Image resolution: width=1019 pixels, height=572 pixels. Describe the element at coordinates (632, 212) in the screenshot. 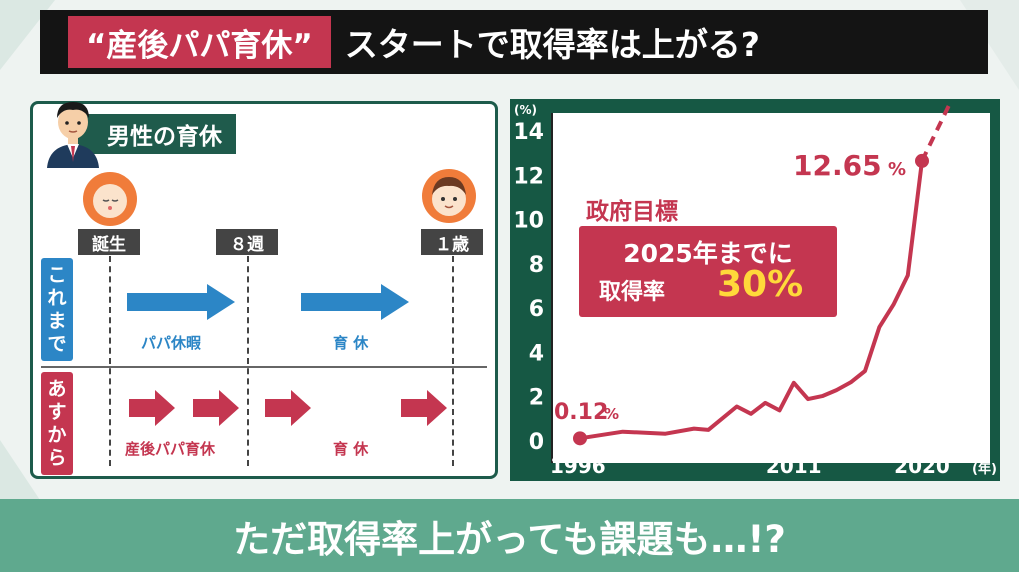

I see `goal-title: 政府目標` at that location.